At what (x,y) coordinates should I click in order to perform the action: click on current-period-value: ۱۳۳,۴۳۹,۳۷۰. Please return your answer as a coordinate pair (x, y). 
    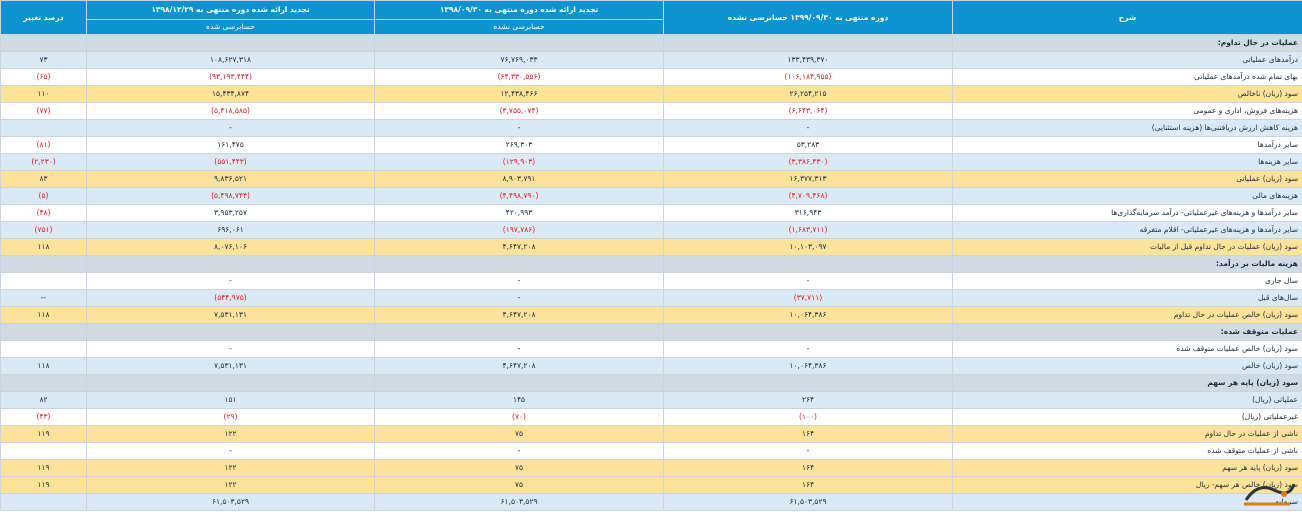
    Looking at the image, I should click on (808, 60).